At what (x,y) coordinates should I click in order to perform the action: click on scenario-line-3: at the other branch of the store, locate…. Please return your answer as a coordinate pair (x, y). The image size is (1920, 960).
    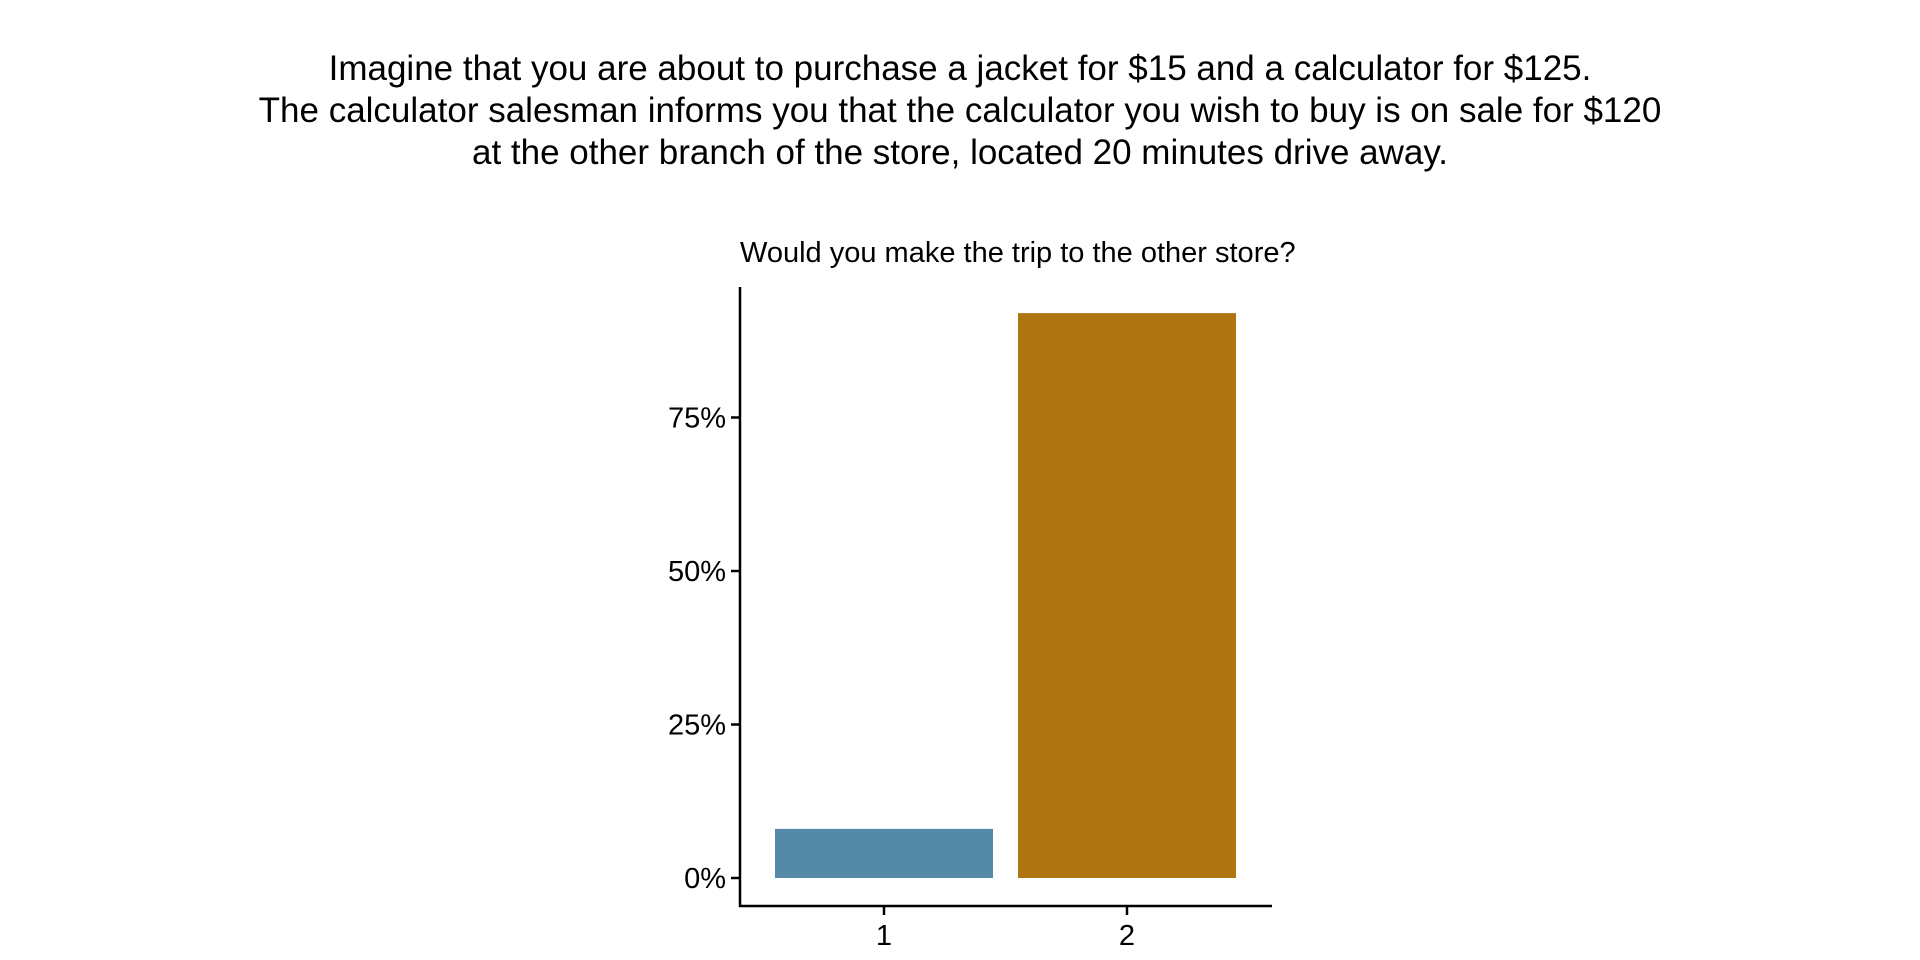
    Looking at the image, I should click on (960, 152).